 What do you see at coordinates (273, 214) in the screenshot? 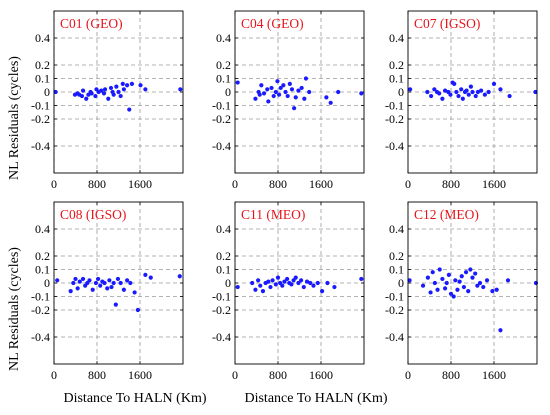
I see `panel-title: C11 (MEO)` at bounding box center [273, 214].